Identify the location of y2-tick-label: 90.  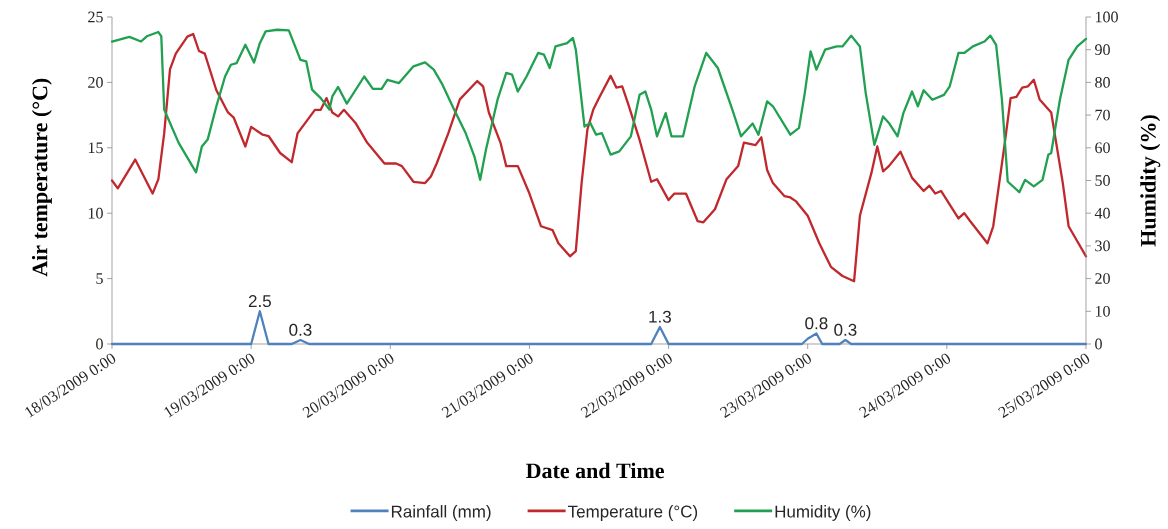
(1102, 50).